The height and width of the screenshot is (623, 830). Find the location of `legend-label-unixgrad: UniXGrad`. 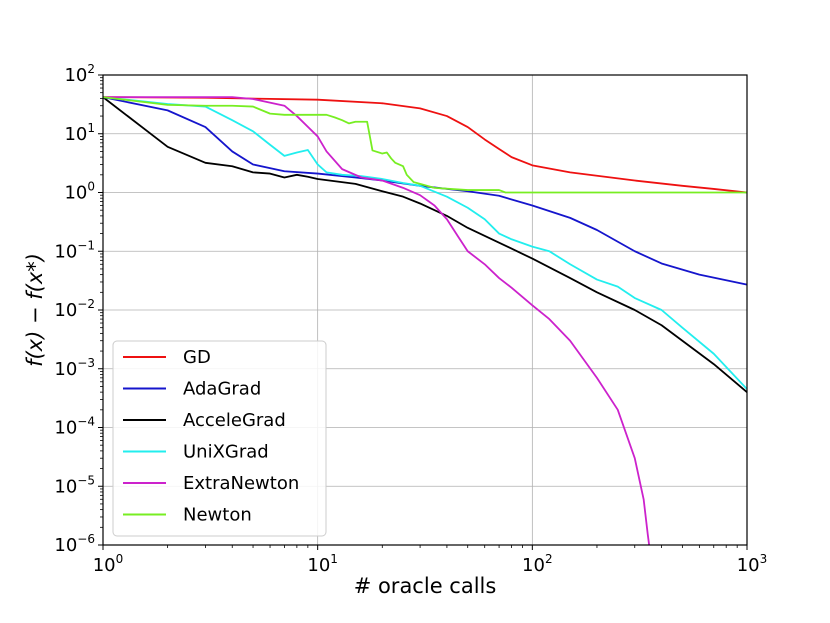

legend-label-unixgrad: UniXGrad is located at coordinates (226, 452).